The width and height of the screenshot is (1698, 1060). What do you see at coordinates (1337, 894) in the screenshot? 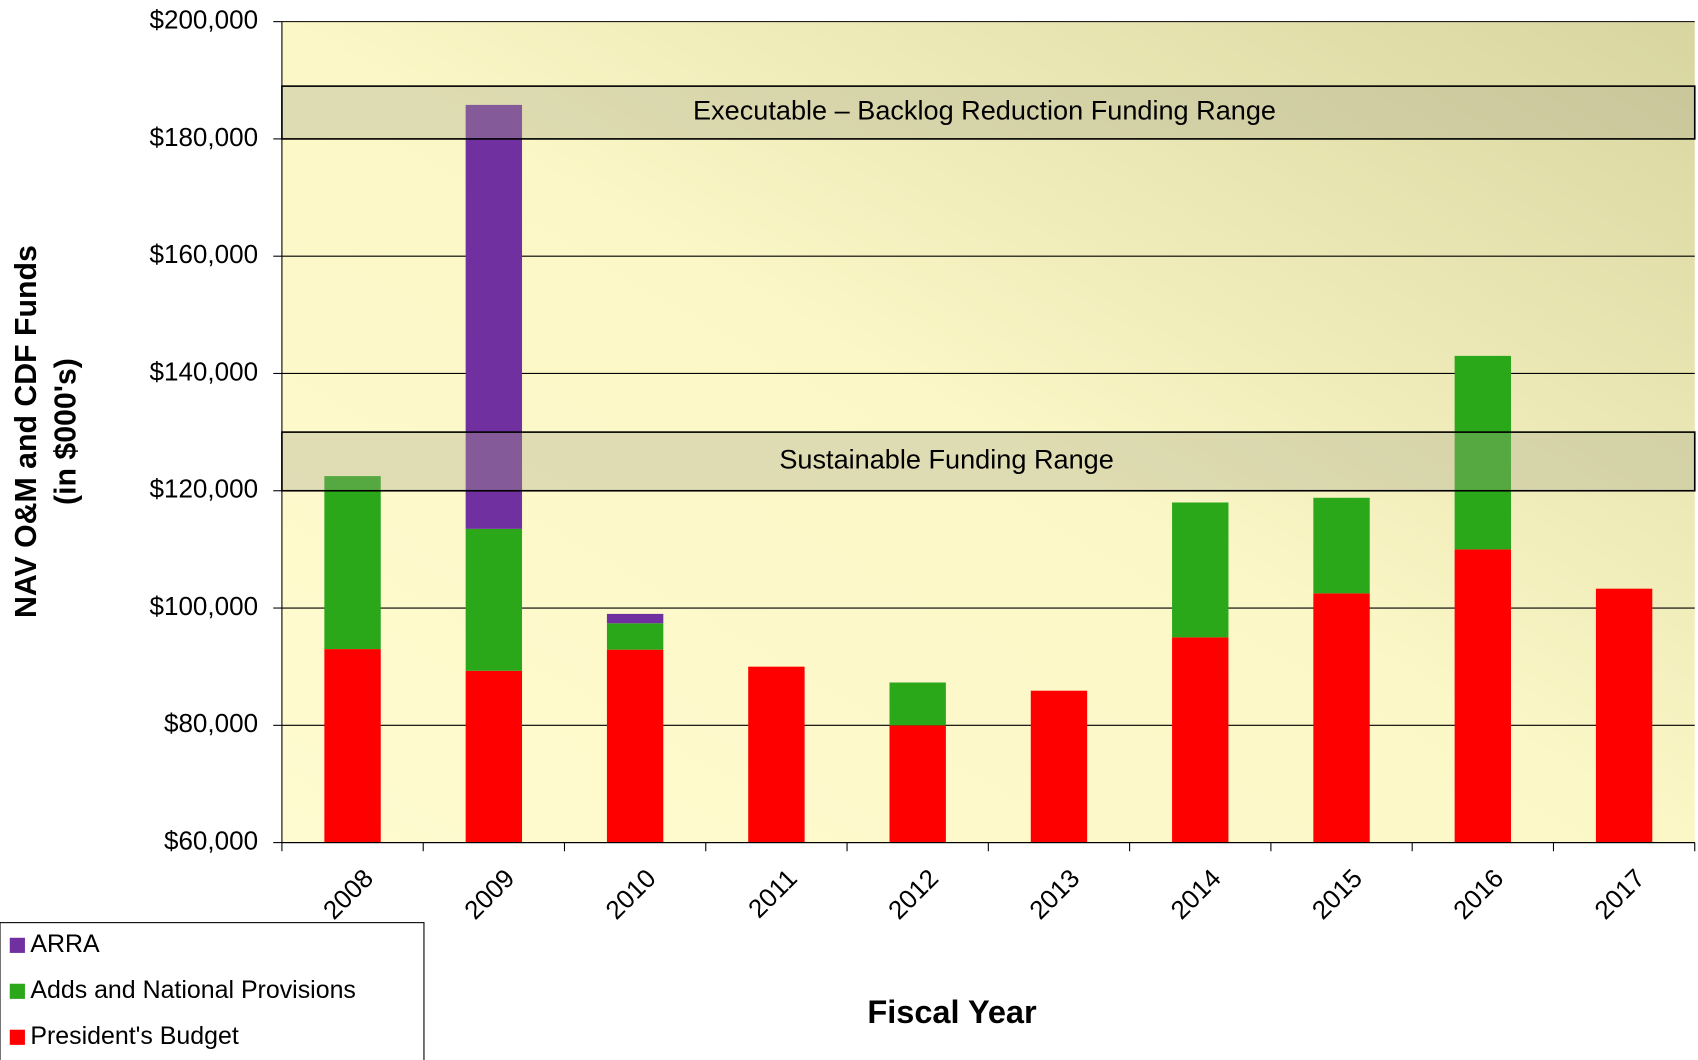
I see `x-tick-label: 2015` at bounding box center [1337, 894].